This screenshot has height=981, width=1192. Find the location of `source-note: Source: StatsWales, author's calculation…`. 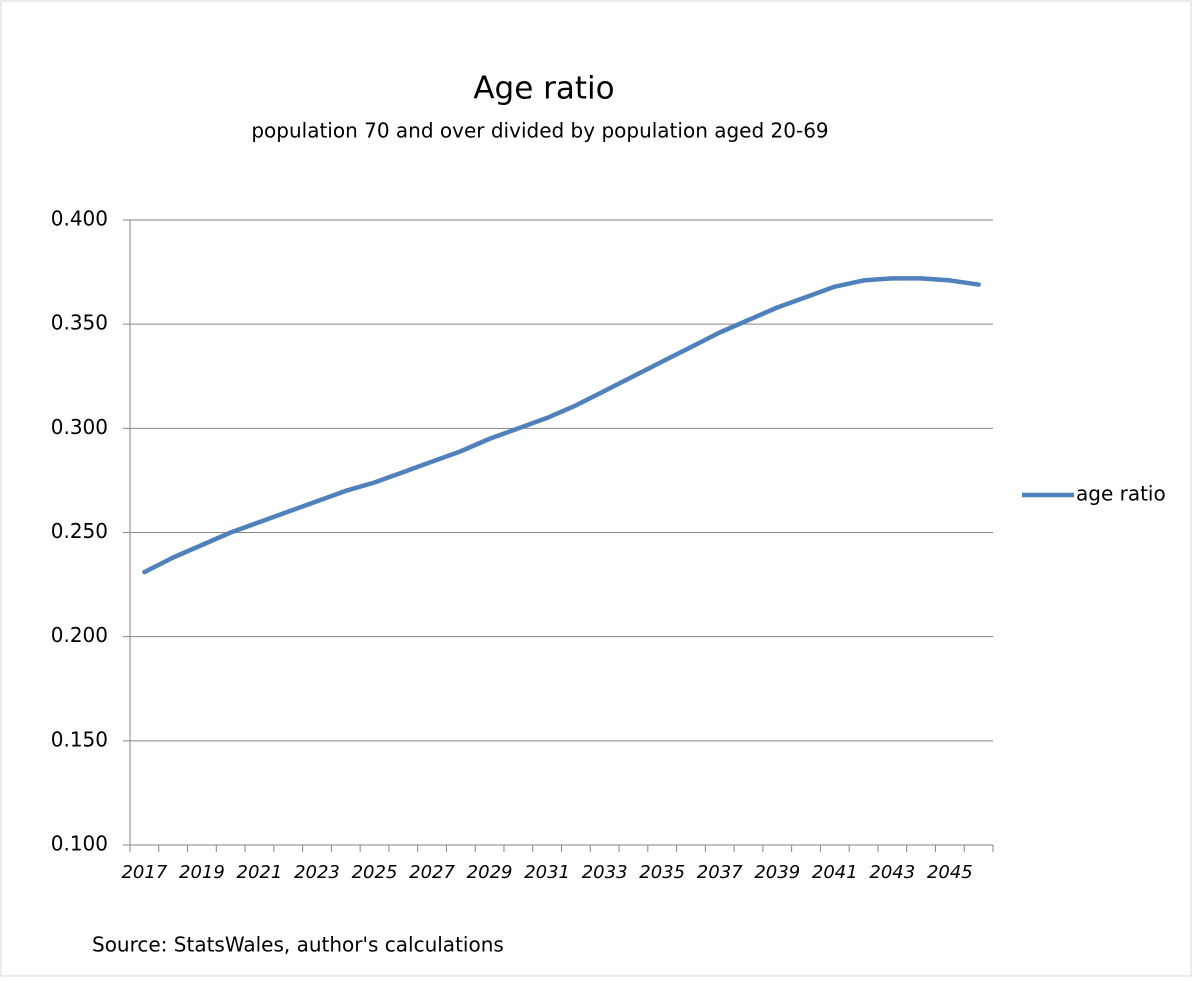

source-note: Source: StatsWales, author's calculation… is located at coordinates (298, 945).